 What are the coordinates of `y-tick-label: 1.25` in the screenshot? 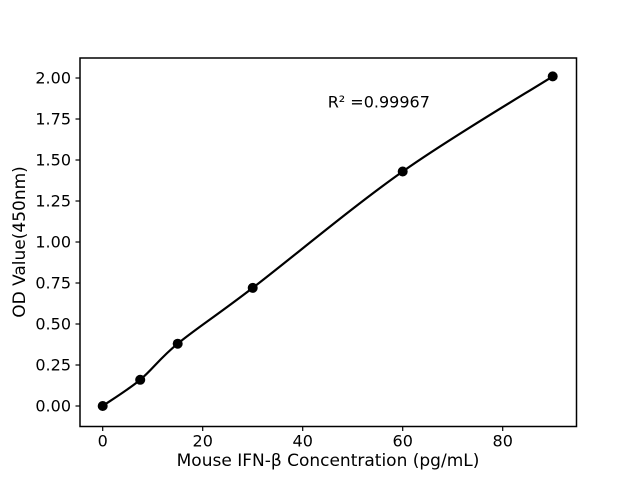 It's located at (53, 201).